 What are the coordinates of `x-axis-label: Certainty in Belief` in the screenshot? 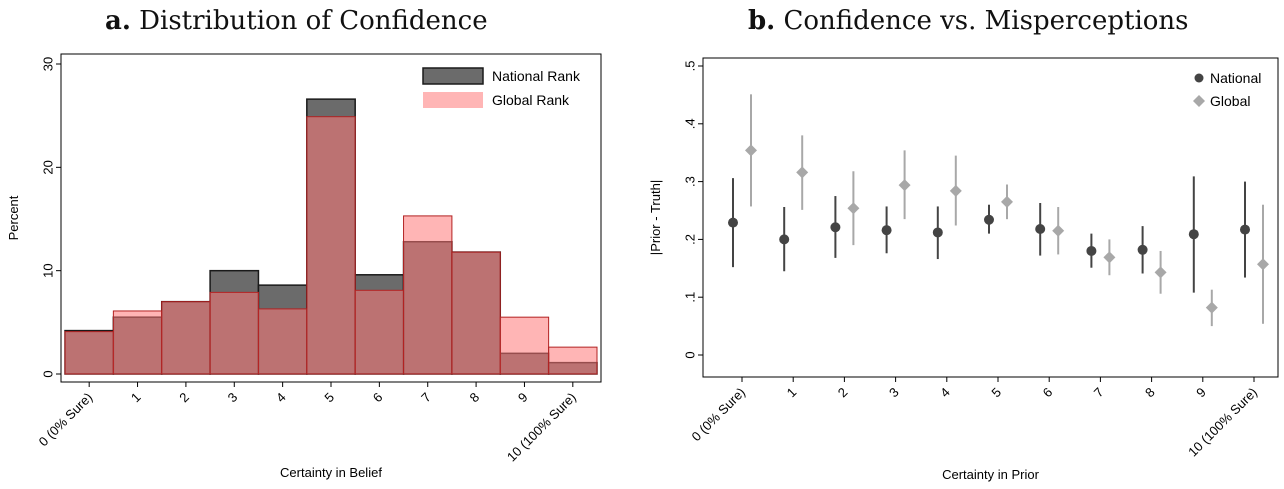 It's located at (331, 472).